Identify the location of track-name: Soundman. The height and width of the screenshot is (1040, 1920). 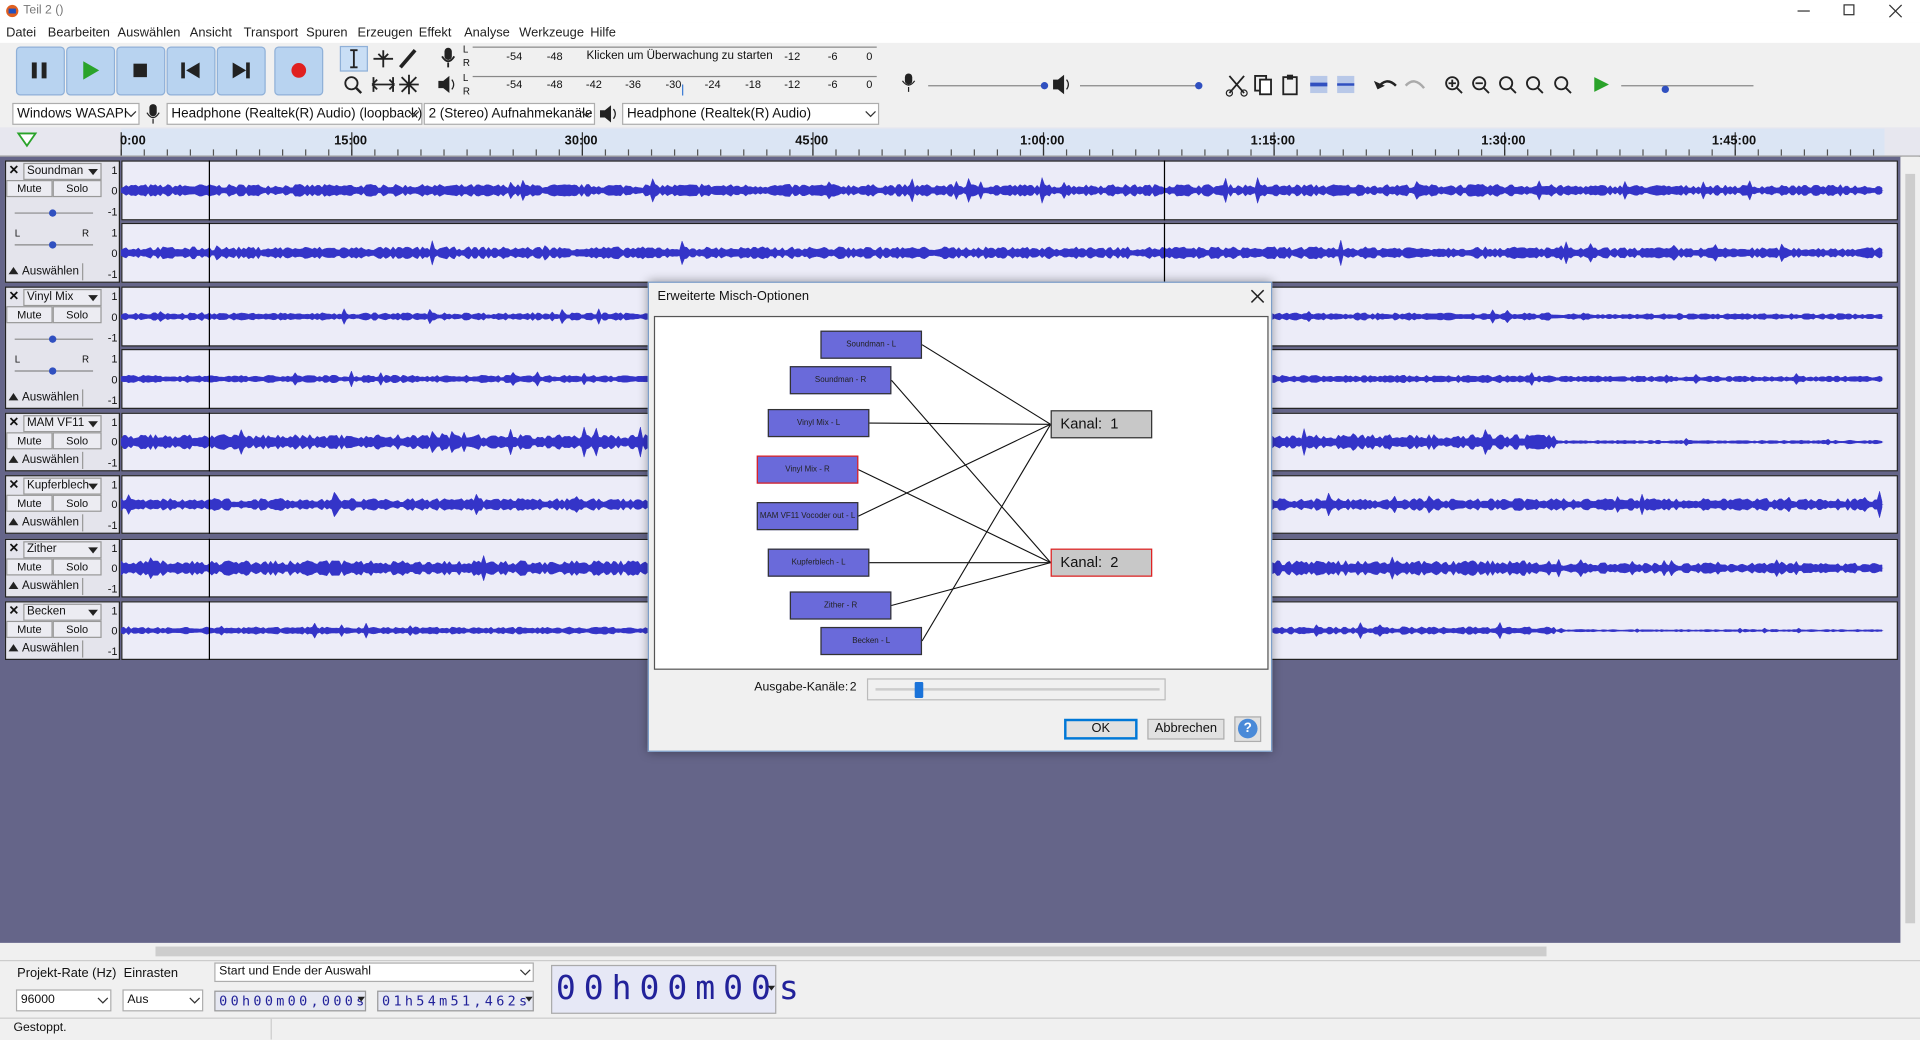
(62, 171).